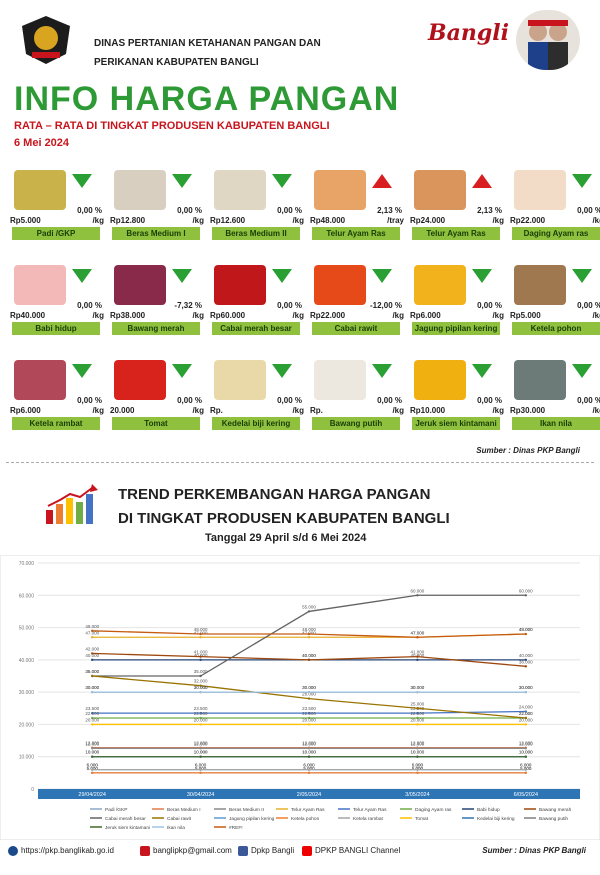 Image resolution: width=600 pixels, height=875 pixels. What do you see at coordinates (418, 652) in the screenshot?
I see `data-label: 41.000` at bounding box center [418, 652].